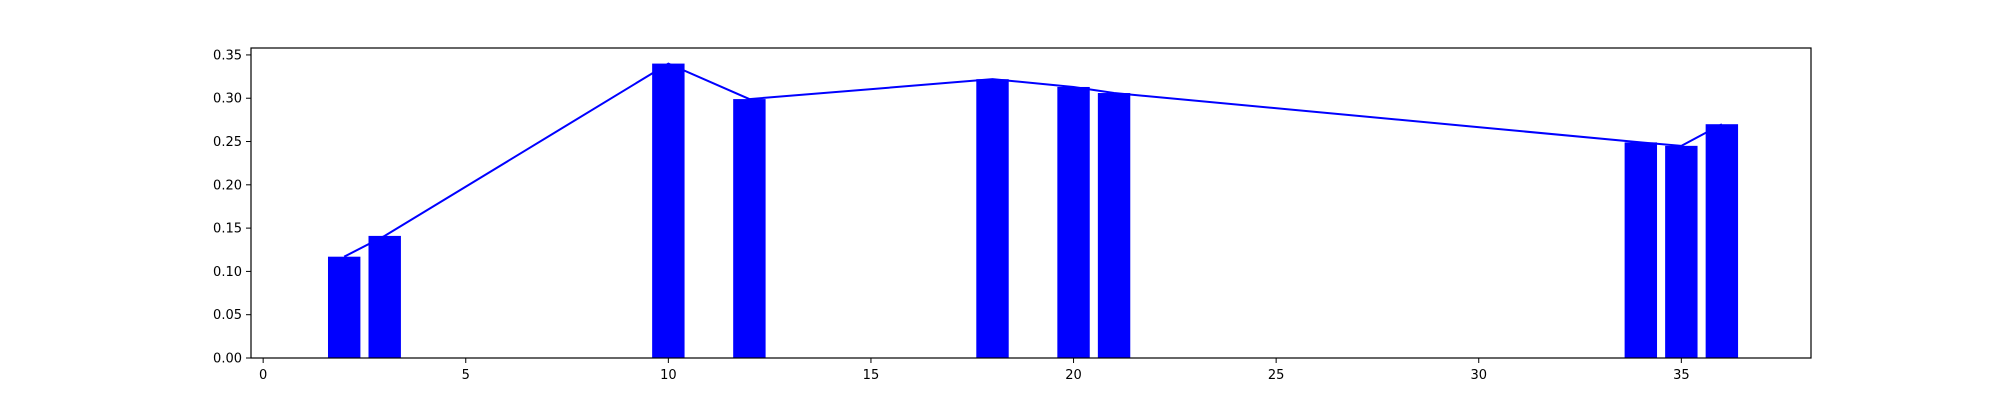 The width and height of the screenshot is (2000, 400). Describe the element at coordinates (1478, 375) in the screenshot. I see `x-tick-label: 30` at that location.